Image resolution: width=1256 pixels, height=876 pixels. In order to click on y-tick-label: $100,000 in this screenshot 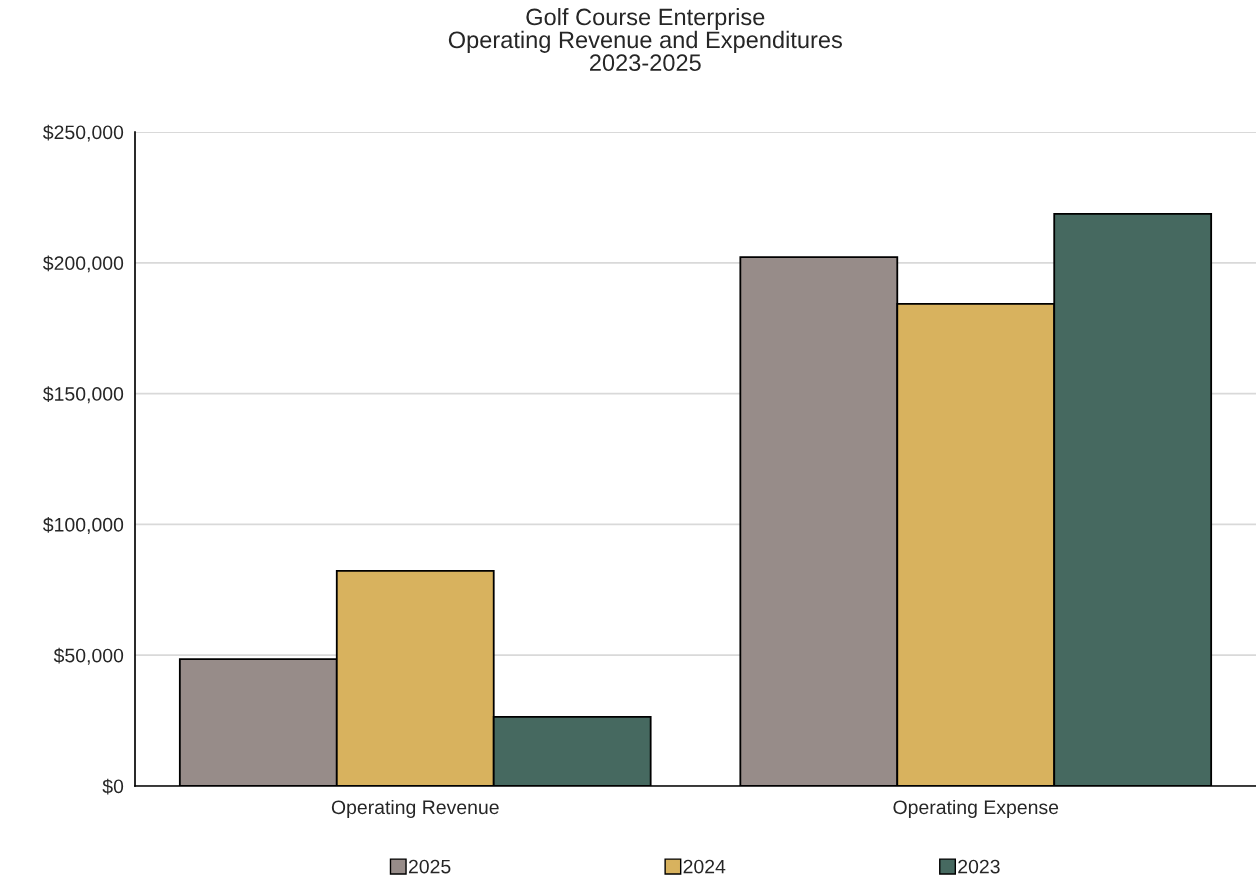, I will do `click(83, 525)`.